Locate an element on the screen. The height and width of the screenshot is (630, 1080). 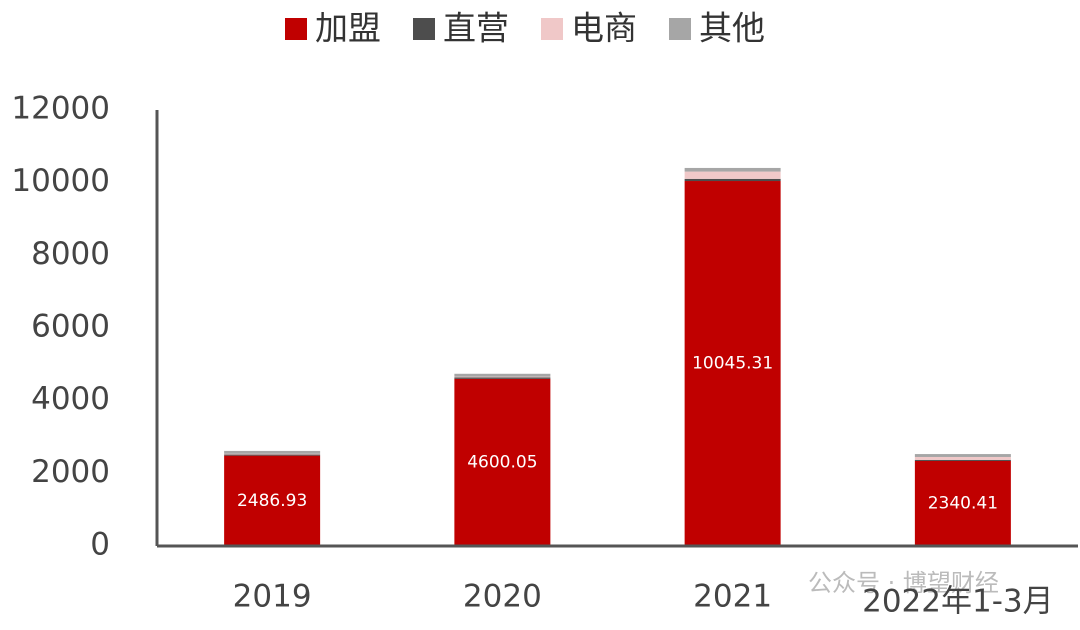
y-tick-label: 4000 is located at coordinates (70, 399).